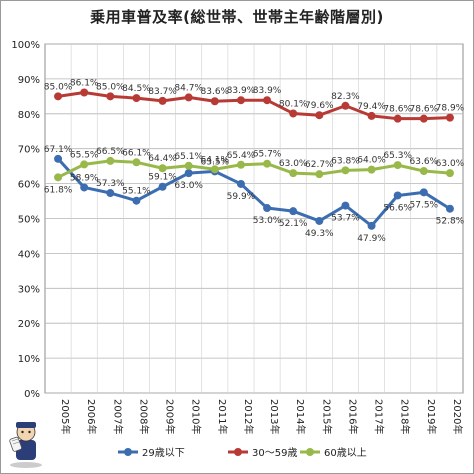  What do you see at coordinates (319, 165) in the screenshot?
I see `series-60-and-over-data-label: 62.7%` at bounding box center [319, 165].